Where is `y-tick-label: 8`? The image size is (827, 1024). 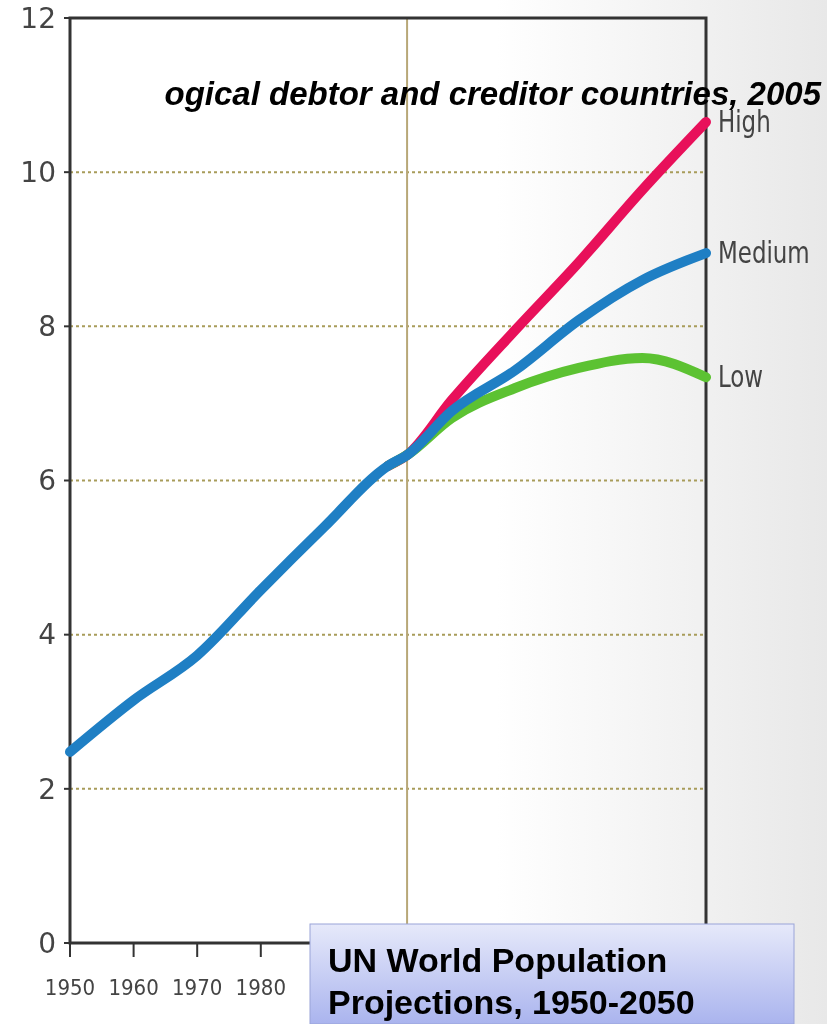 y-tick-label: 8 is located at coordinates (47, 327).